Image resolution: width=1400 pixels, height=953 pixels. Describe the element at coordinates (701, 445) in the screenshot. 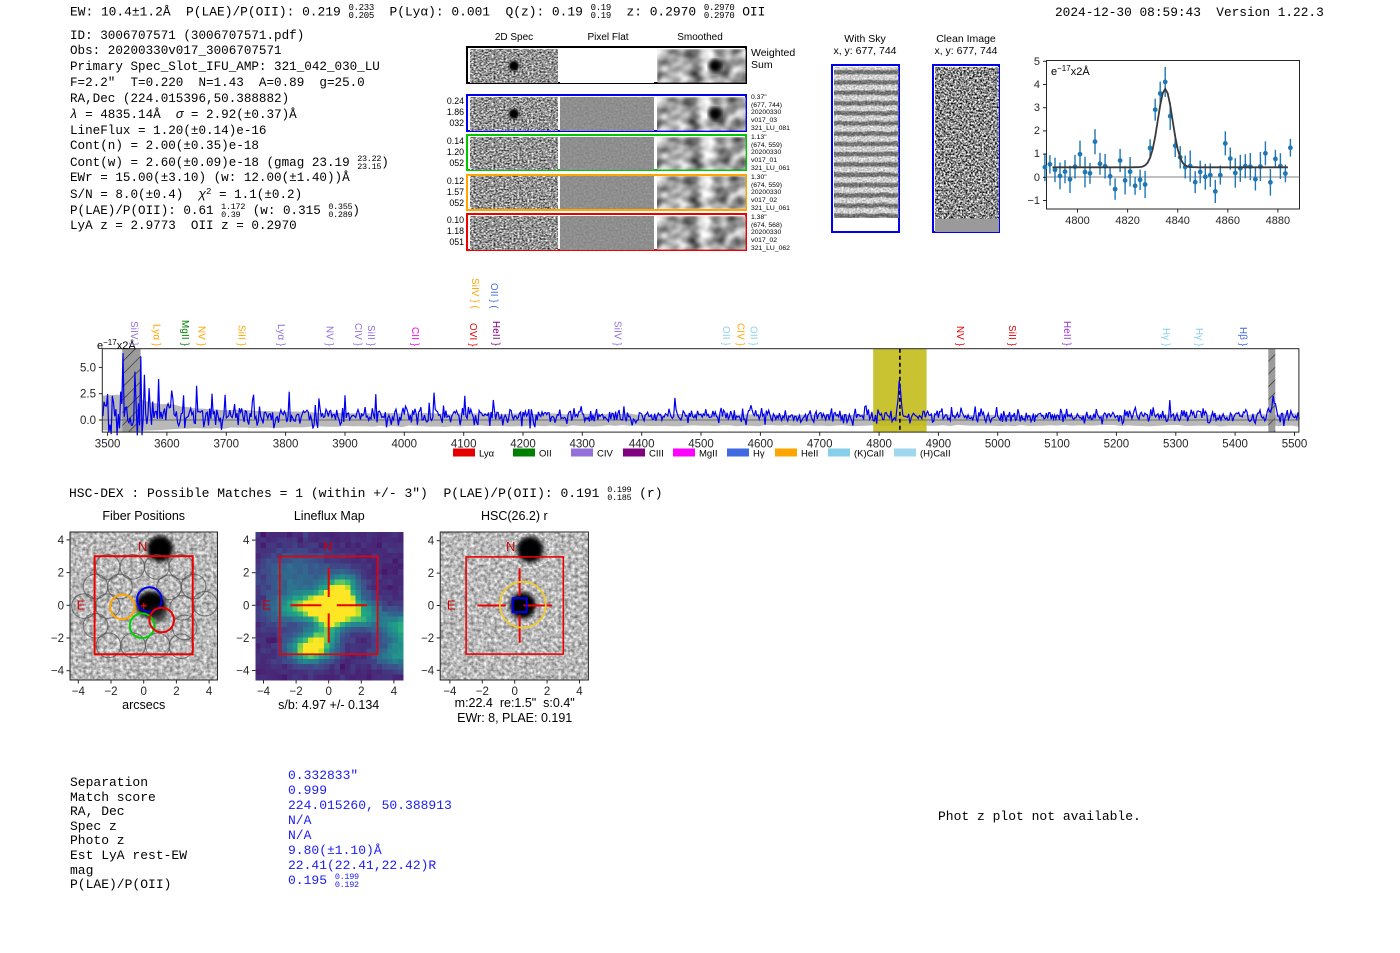

I see `svg-text: 4500` at that location.